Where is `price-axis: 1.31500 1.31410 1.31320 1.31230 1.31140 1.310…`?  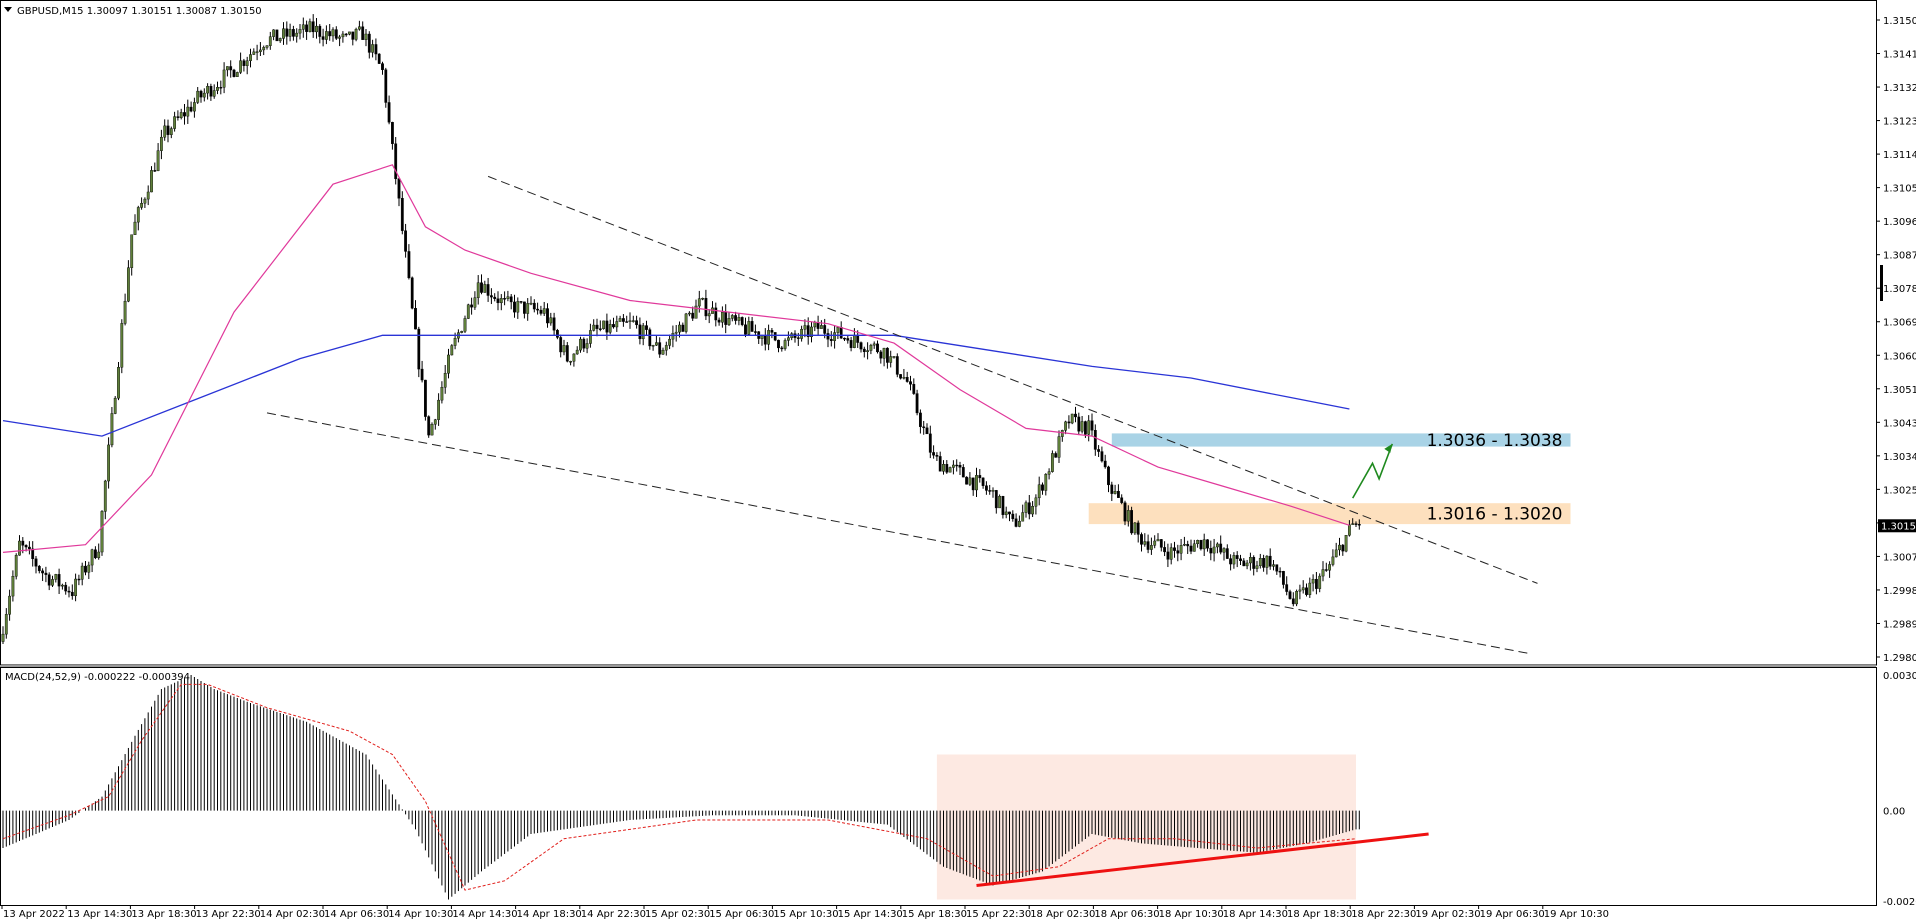
price-axis: 1.31500 1.31410 1.31320 1.31230 1.31140 1.310… is located at coordinates (1896, 340).